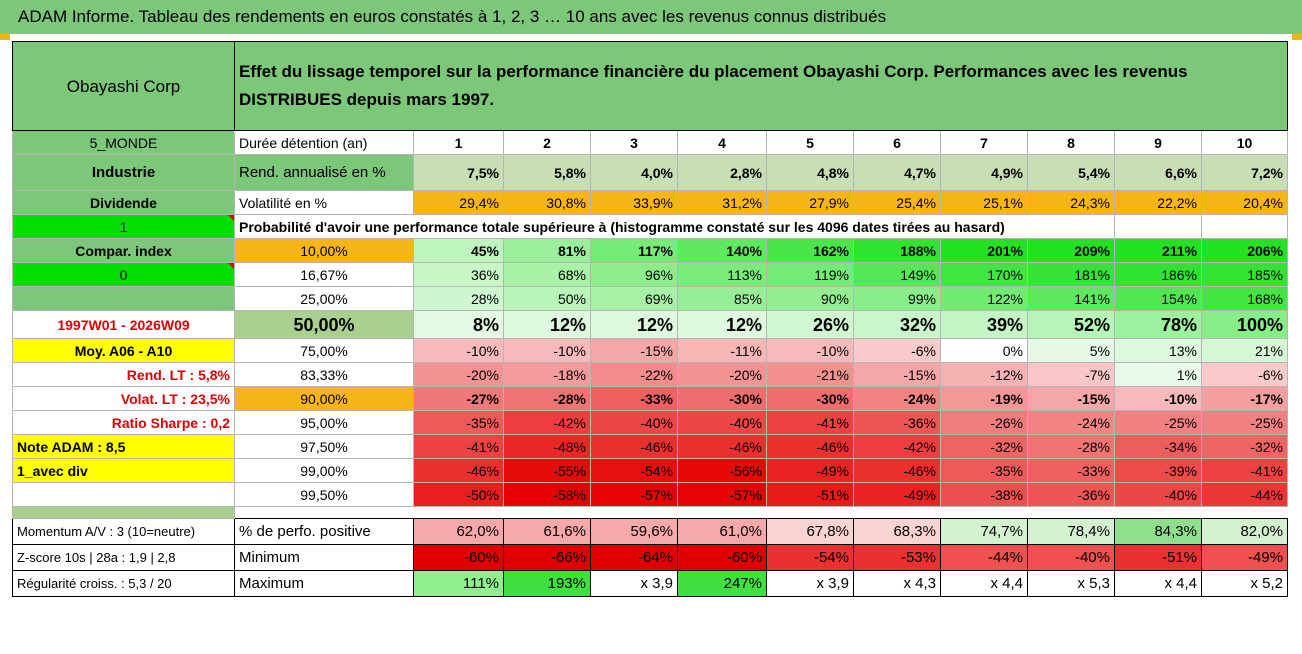 The image size is (1302, 654). What do you see at coordinates (634, 557) in the screenshot?
I see `min-cell: -64%` at bounding box center [634, 557].